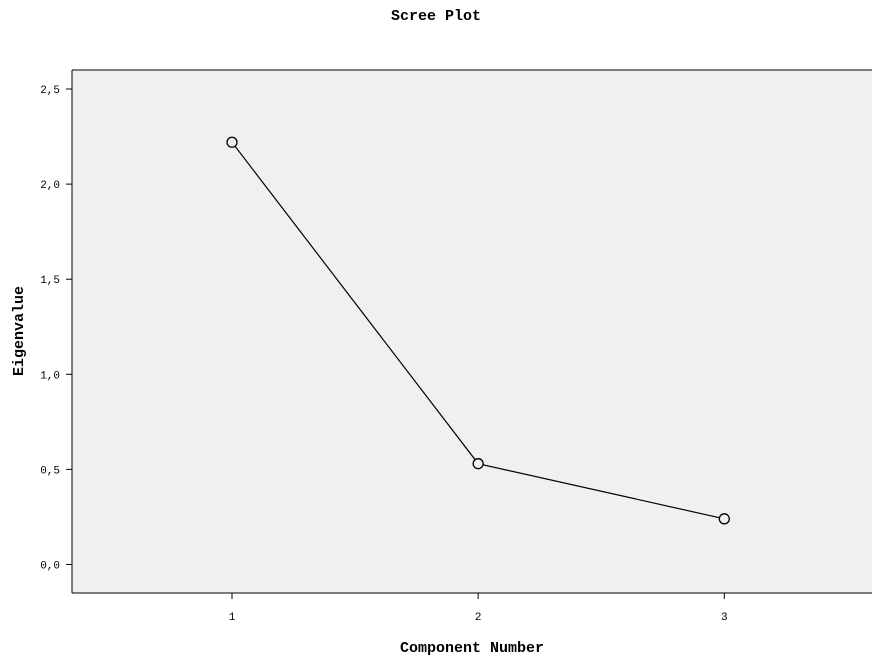  Describe the element at coordinates (232, 618) in the screenshot. I see `x-tick-label: 1` at that location.